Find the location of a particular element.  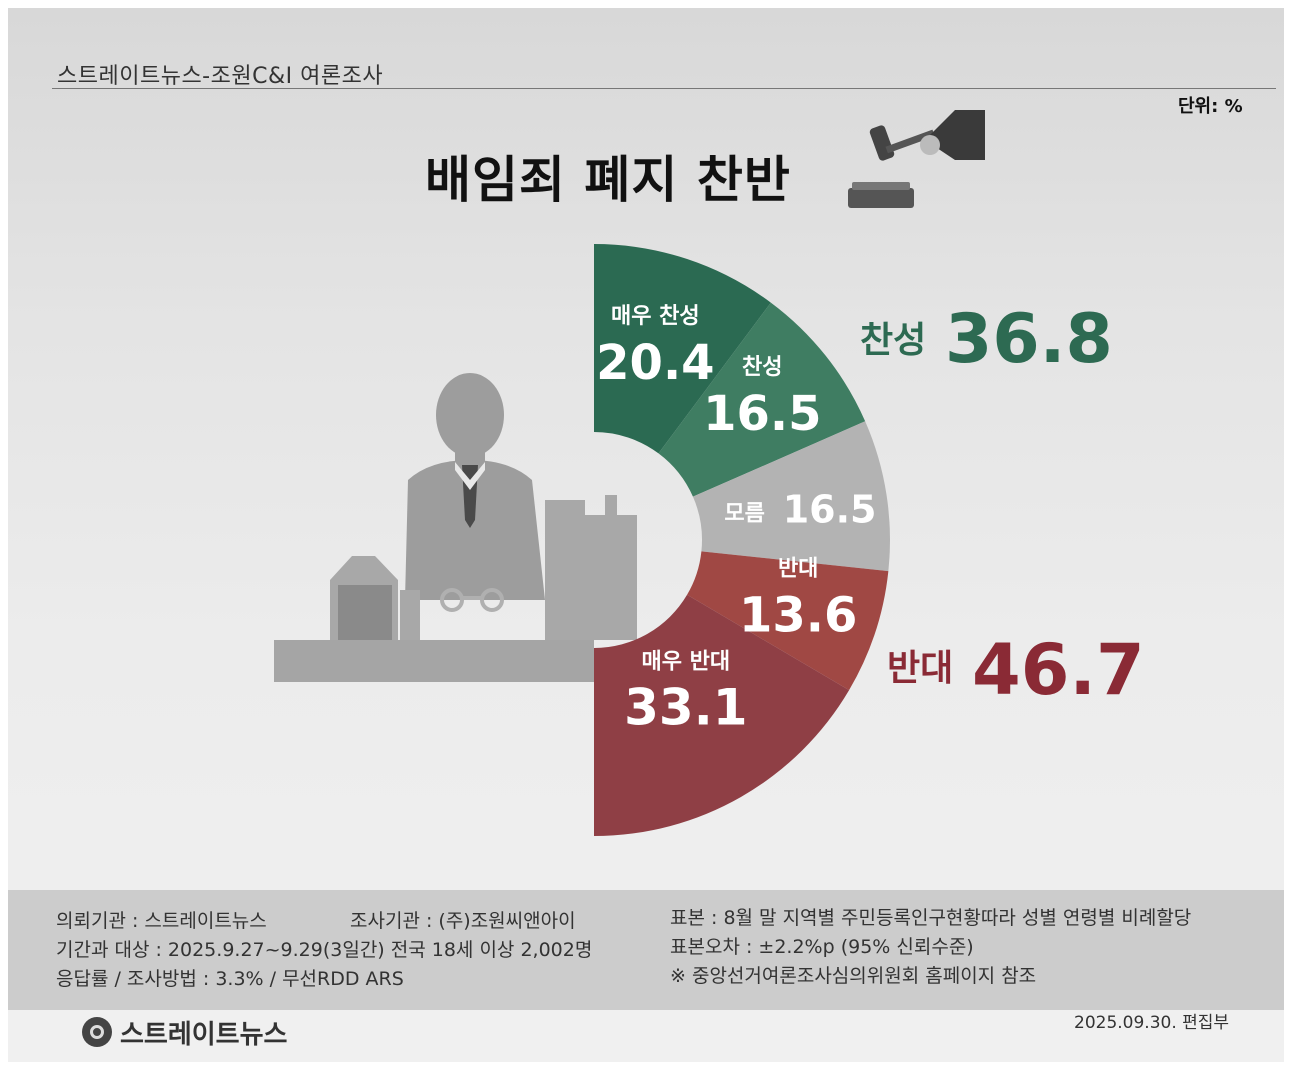

agree-total-value: 36.8 is located at coordinates (1029, 339).